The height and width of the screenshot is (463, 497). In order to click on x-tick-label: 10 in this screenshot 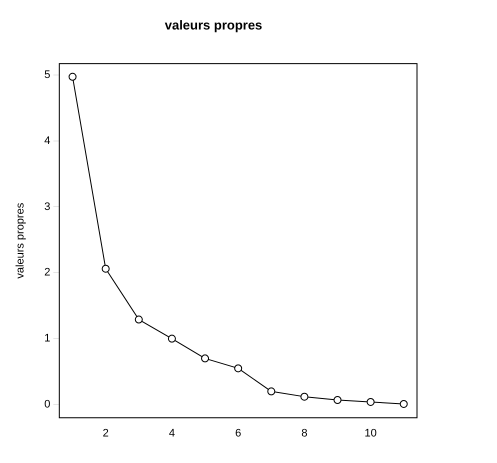, I will do `click(370, 433)`.